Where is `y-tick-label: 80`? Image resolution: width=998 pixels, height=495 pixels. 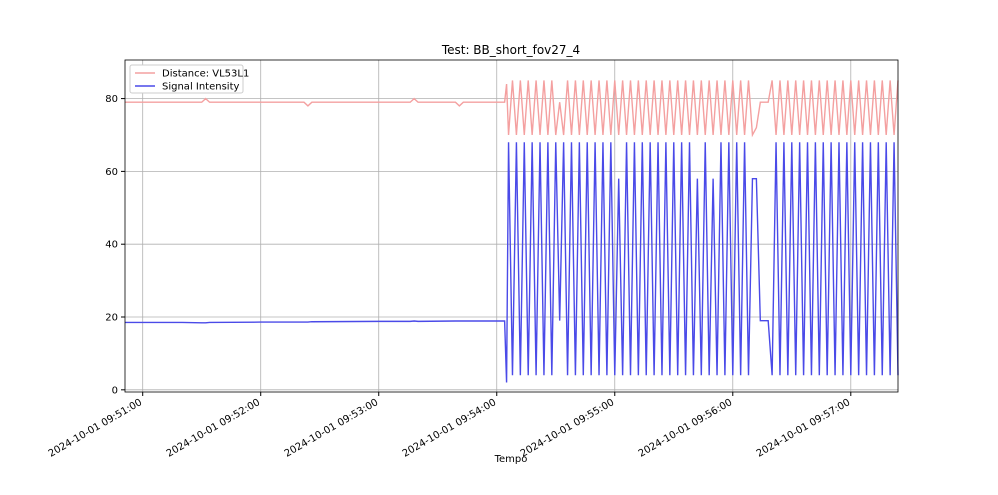 y-tick-label: 80 is located at coordinates (111, 99).